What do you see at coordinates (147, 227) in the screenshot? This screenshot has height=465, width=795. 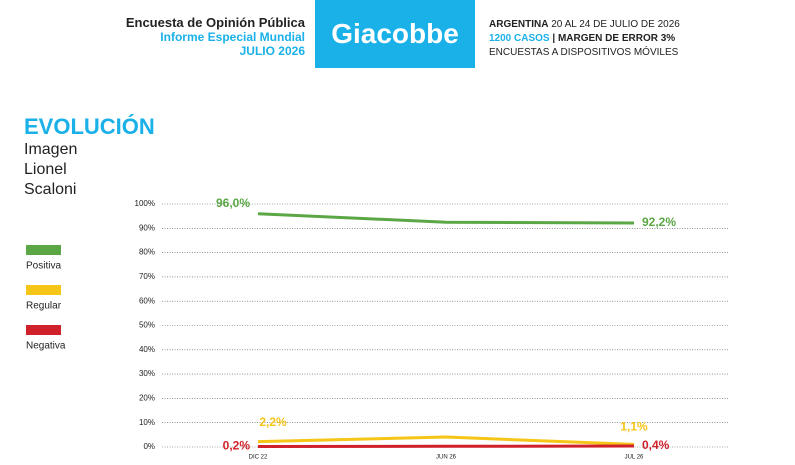 I see `y-tick-label: 90%` at bounding box center [147, 227].